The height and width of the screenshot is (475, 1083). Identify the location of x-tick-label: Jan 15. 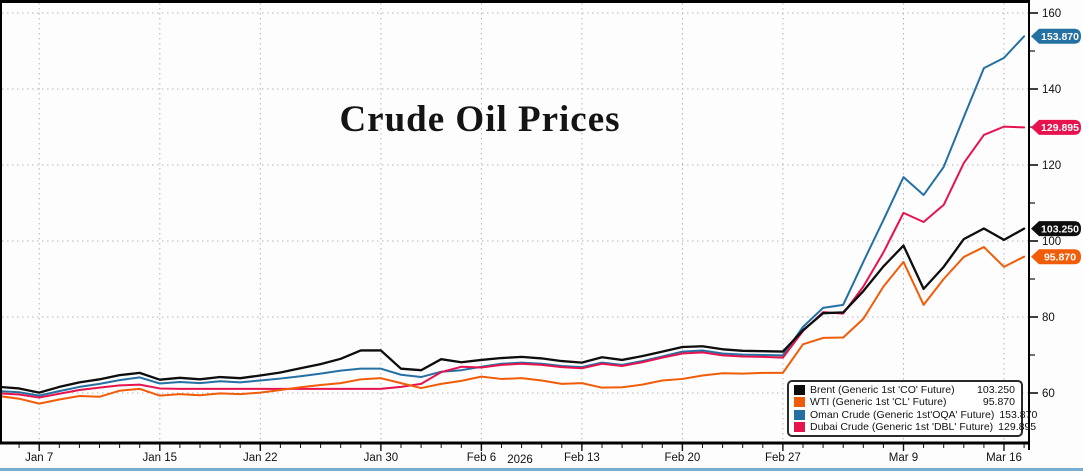
(160, 458).